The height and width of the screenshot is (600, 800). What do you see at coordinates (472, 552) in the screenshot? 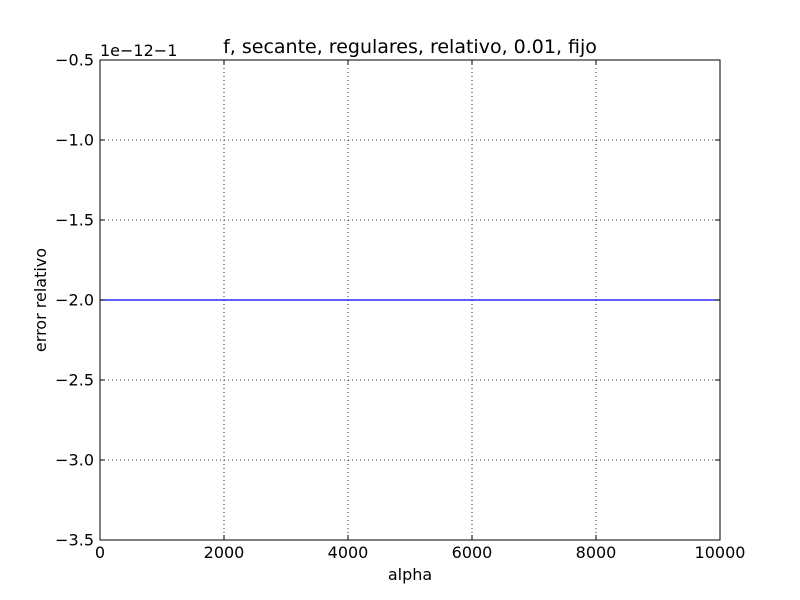
I see `x-tick-label: 6000` at bounding box center [472, 552].